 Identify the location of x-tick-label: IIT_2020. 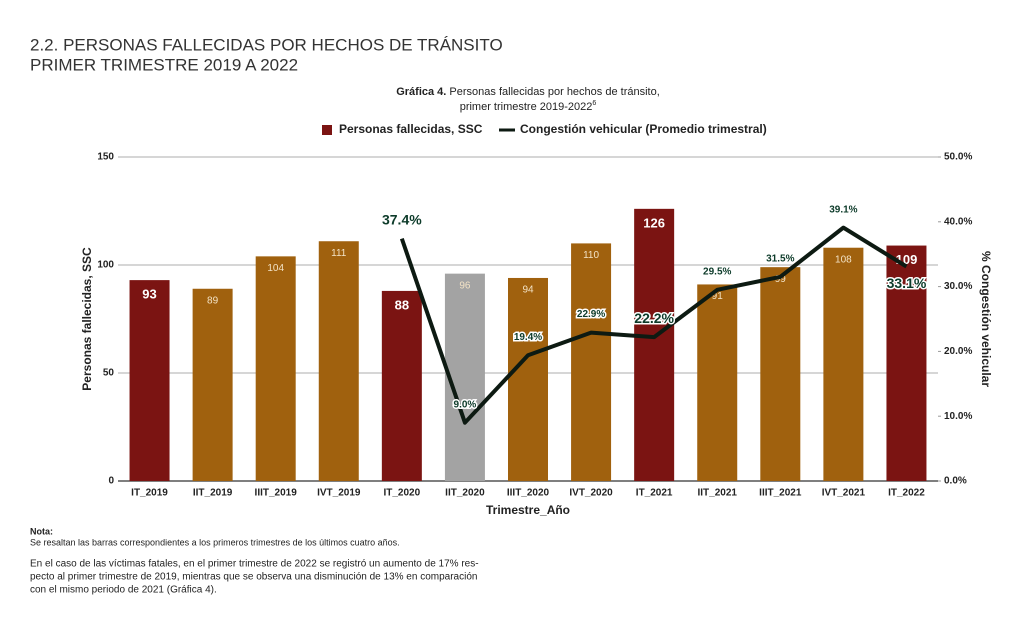
(465, 493).